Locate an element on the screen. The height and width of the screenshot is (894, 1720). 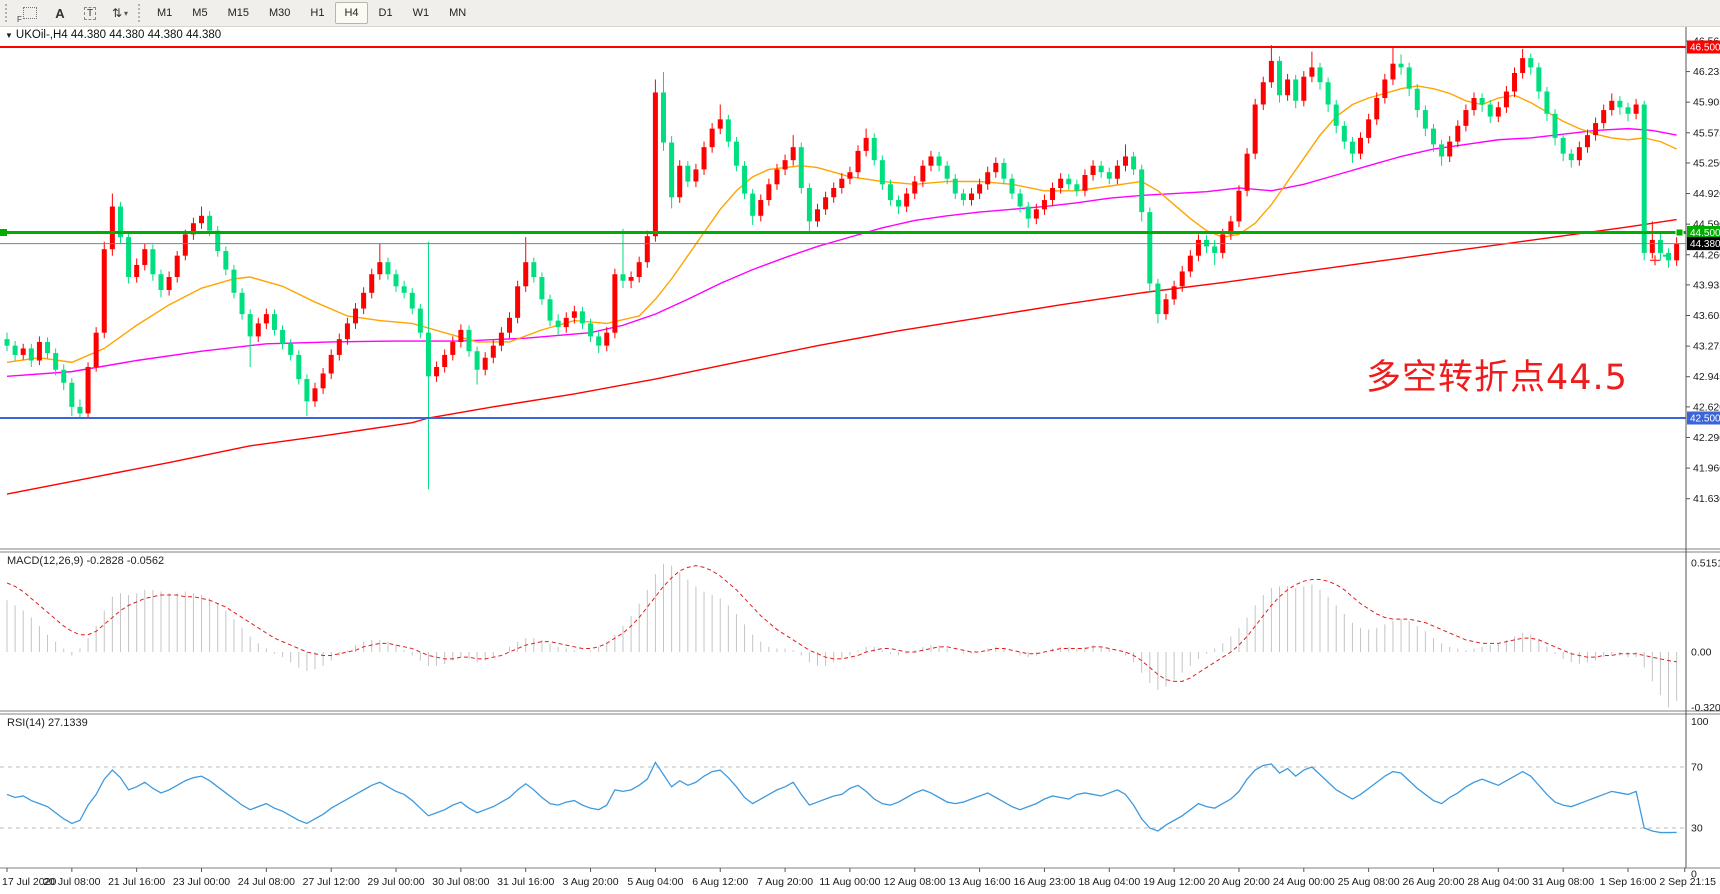
date-tick-label: 7 Aug 20:00 is located at coordinates (785, 882).